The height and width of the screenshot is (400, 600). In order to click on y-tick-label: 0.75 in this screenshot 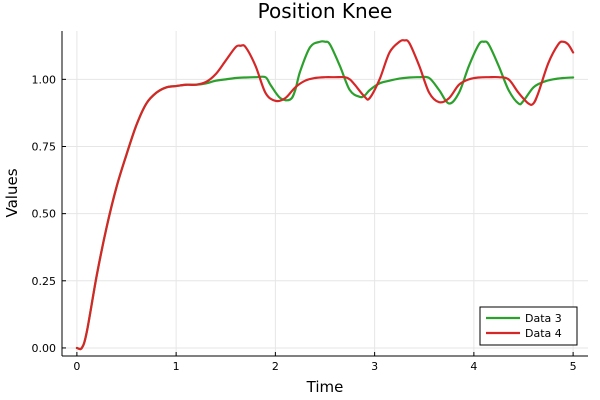, I will do `click(44, 146)`.